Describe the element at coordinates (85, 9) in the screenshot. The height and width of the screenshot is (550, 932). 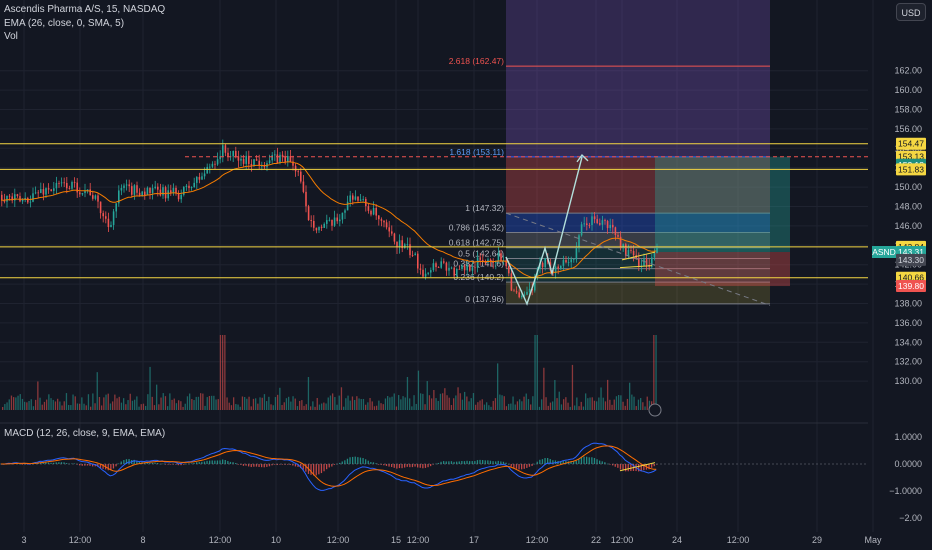
I see `symbol-legend: Ascendis Pharma A/S, 15, NASDAQ` at that location.